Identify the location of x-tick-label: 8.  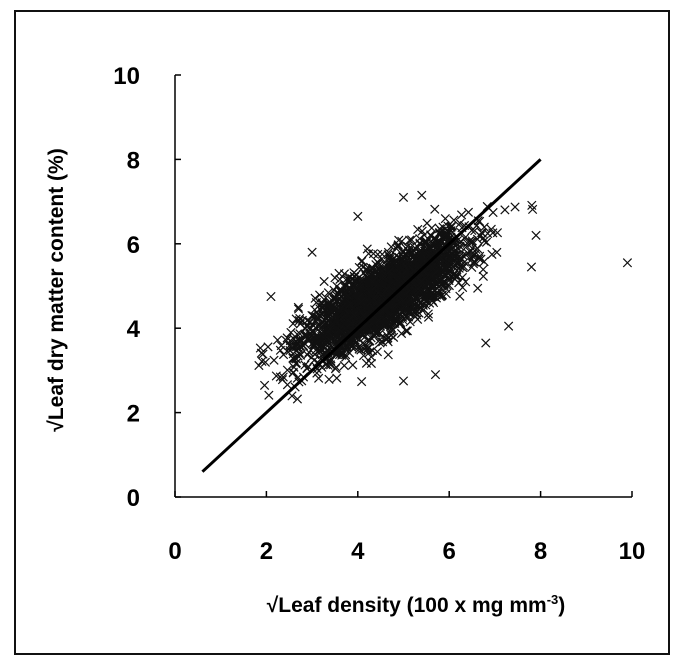
(540, 551).